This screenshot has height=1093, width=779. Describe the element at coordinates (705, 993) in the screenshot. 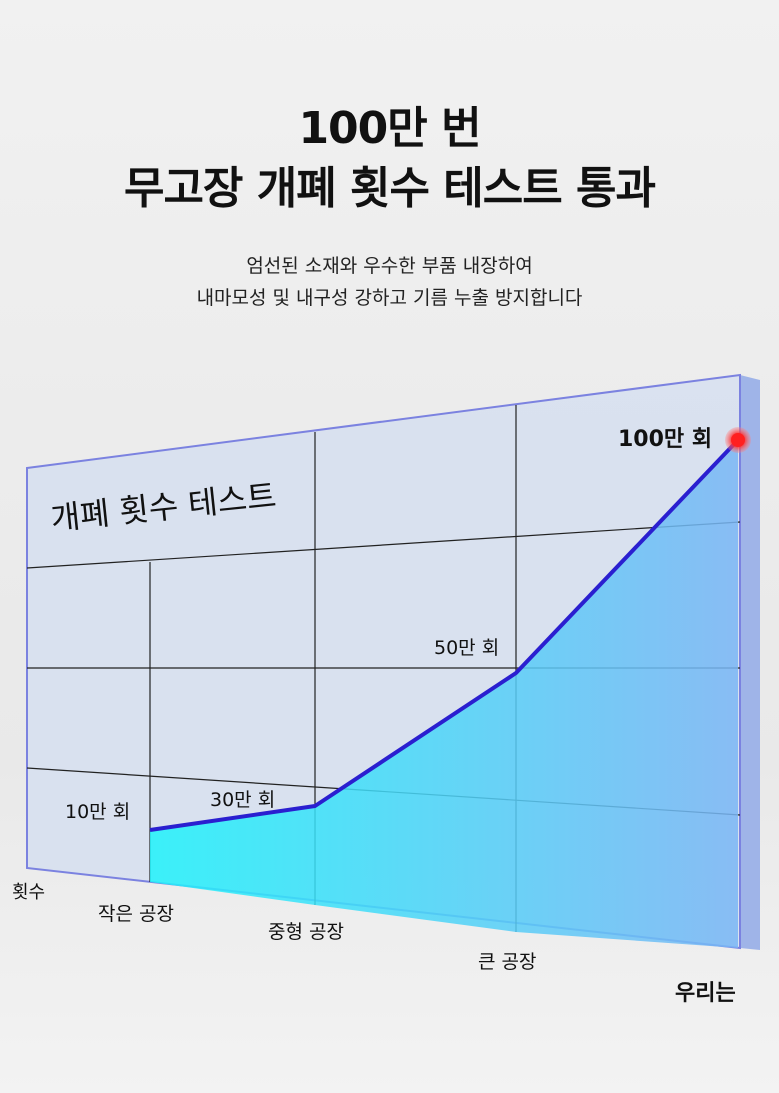

I see `category-label: 우리는` at that location.